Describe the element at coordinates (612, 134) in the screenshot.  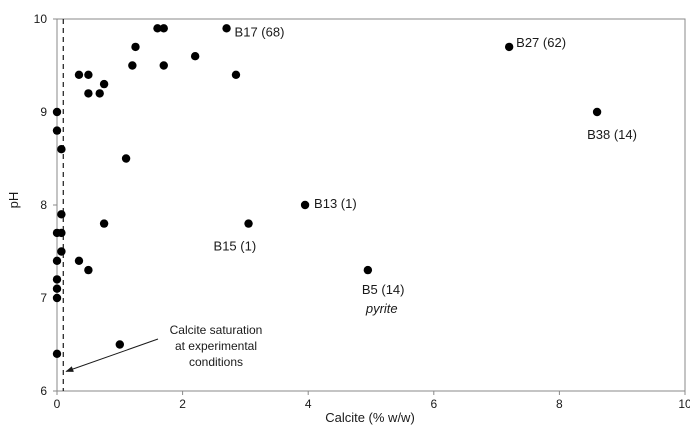
I see `point-label: B38 (14)` at that location.